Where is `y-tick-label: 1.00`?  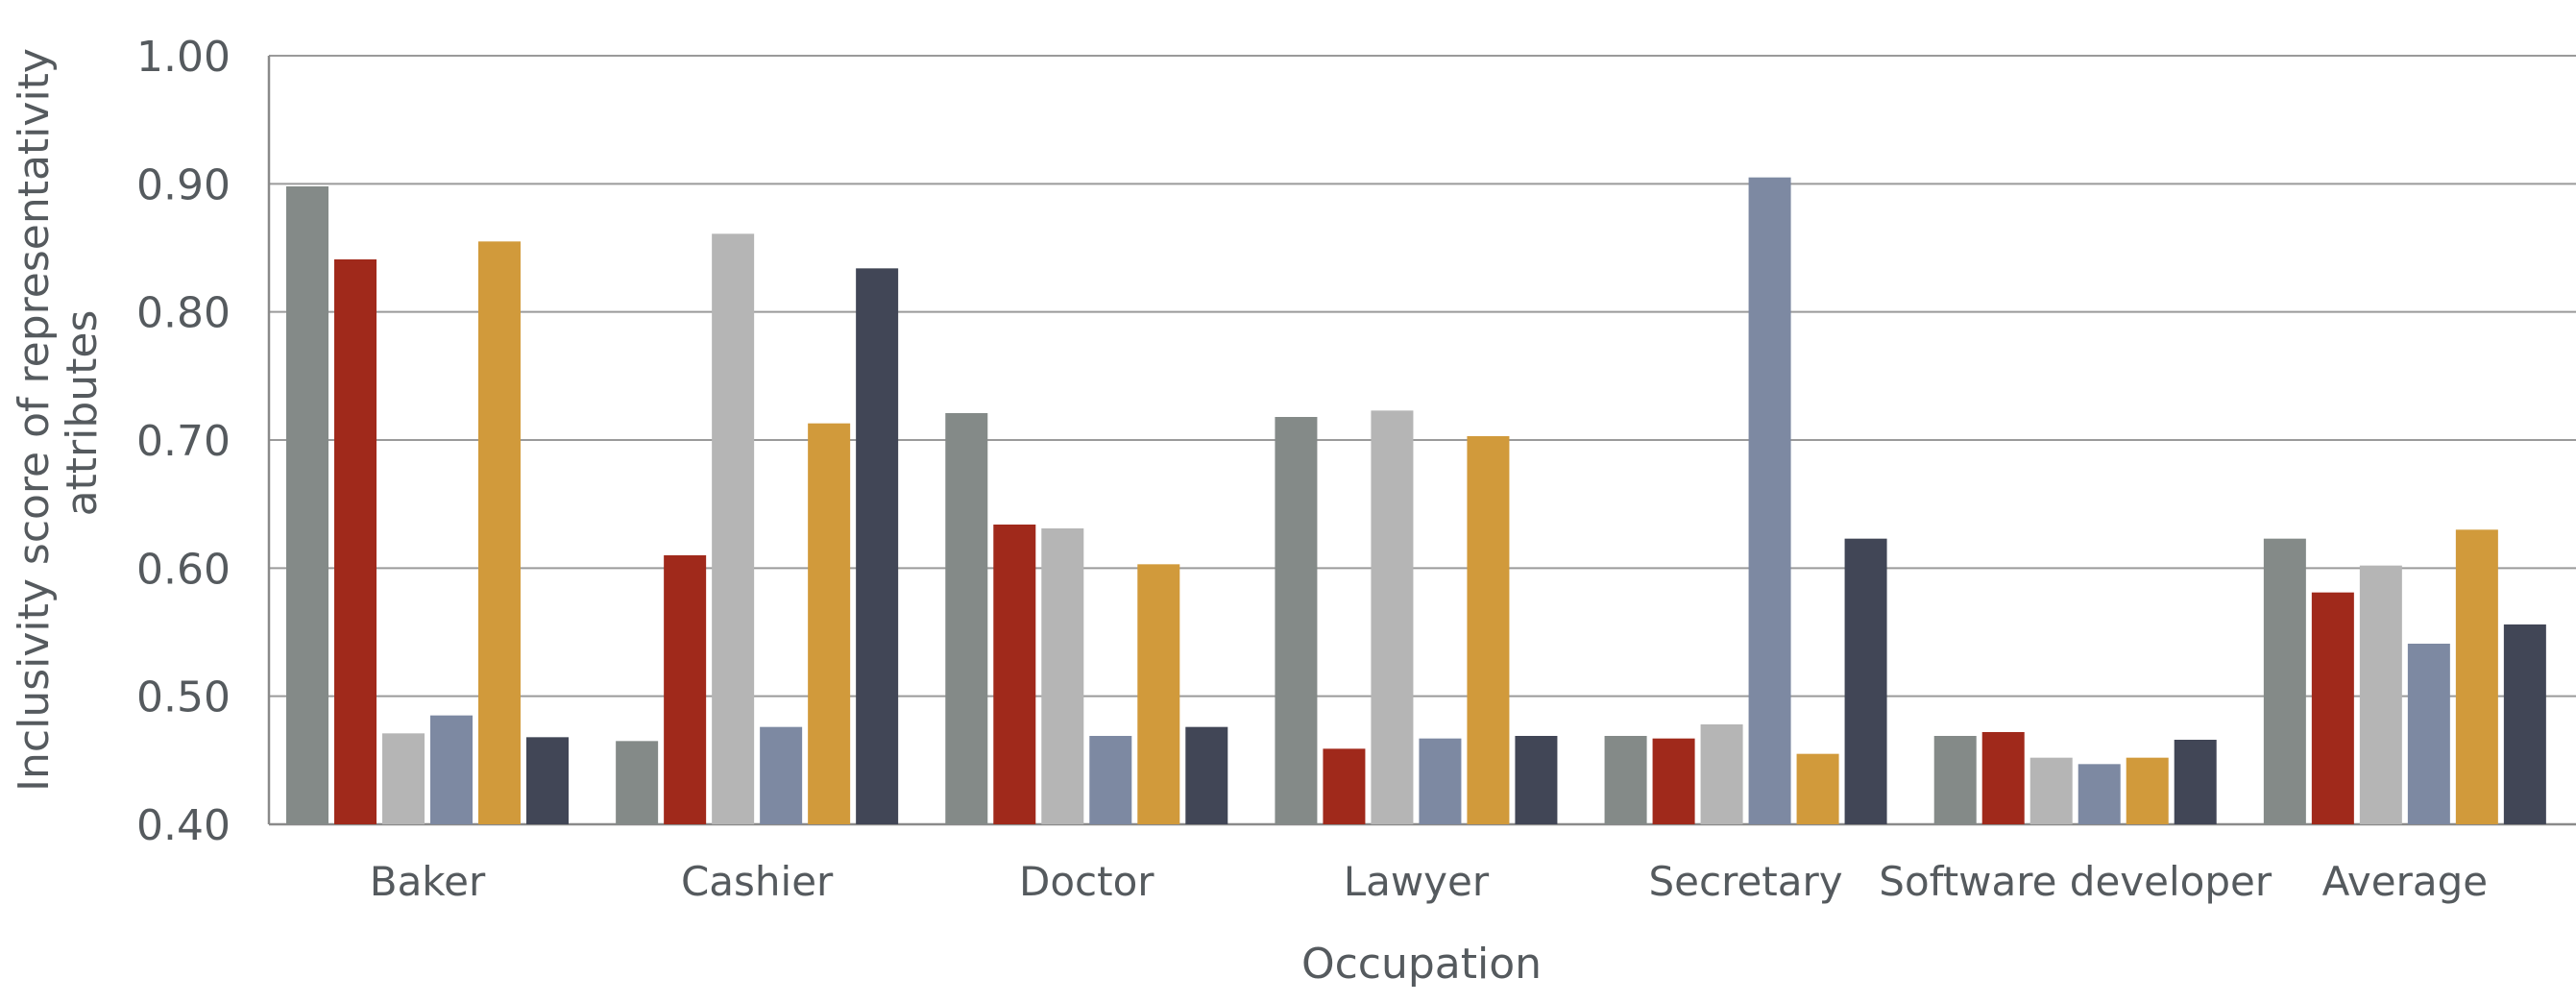 y-tick-label: 1.00 is located at coordinates (183, 57).